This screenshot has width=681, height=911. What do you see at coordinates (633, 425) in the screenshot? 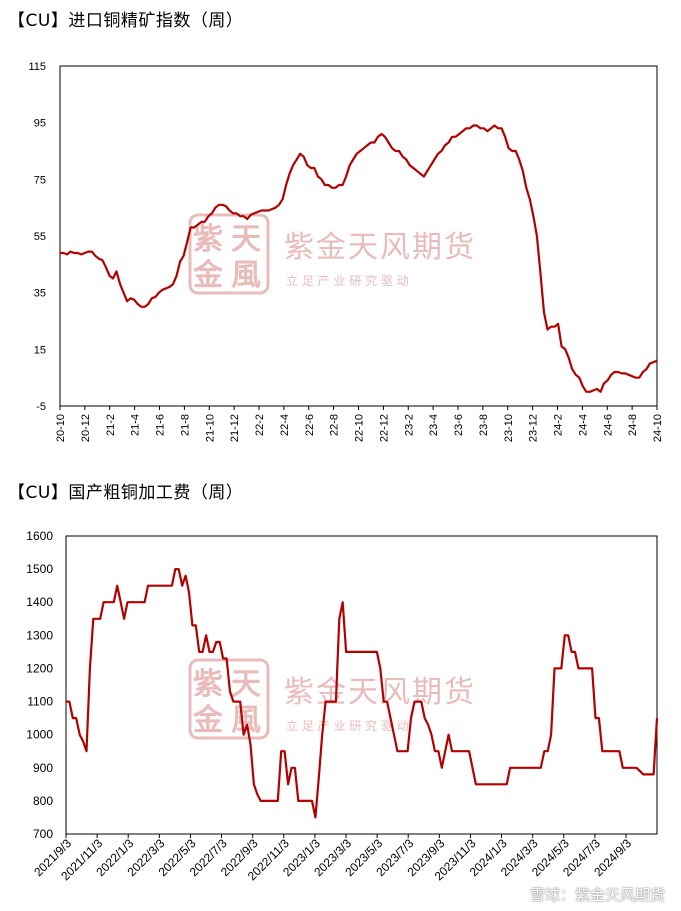
I see `x-tick-label: 24-8` at bounding box center [633, 425].